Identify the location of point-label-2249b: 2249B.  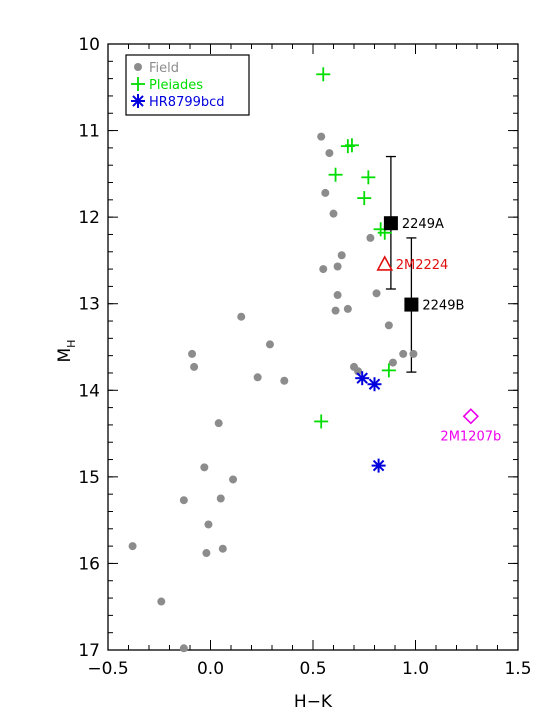
(443, 306).